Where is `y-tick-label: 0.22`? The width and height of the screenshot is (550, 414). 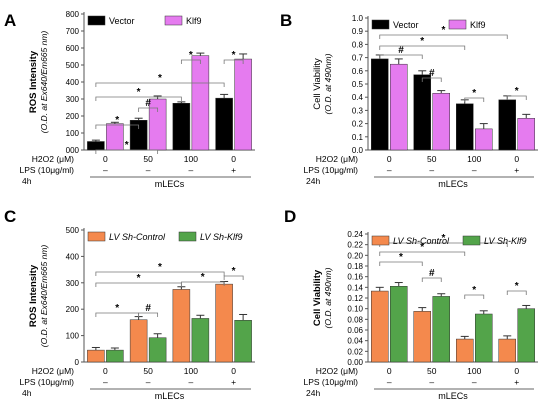
y-tick-label: 0.22 is located at coordinates (355, 245).